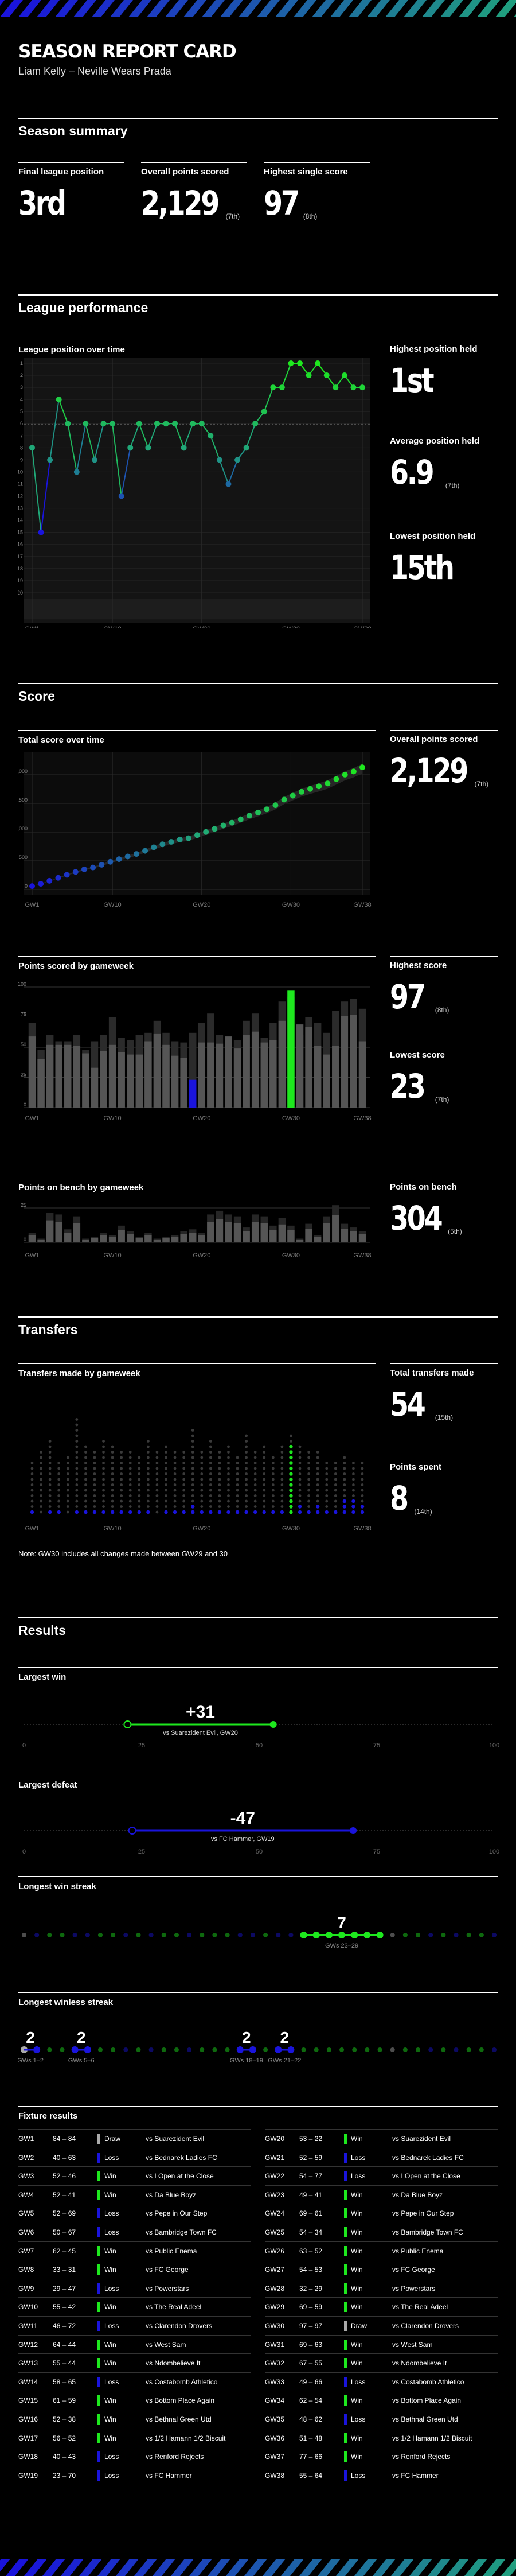 The width and height of the screenshot is (516, 2576). What do you see at coordinates (417, 1055) in the screenshot?
I see `stat-label: Lowest score` at bounding box center [417, 1055].